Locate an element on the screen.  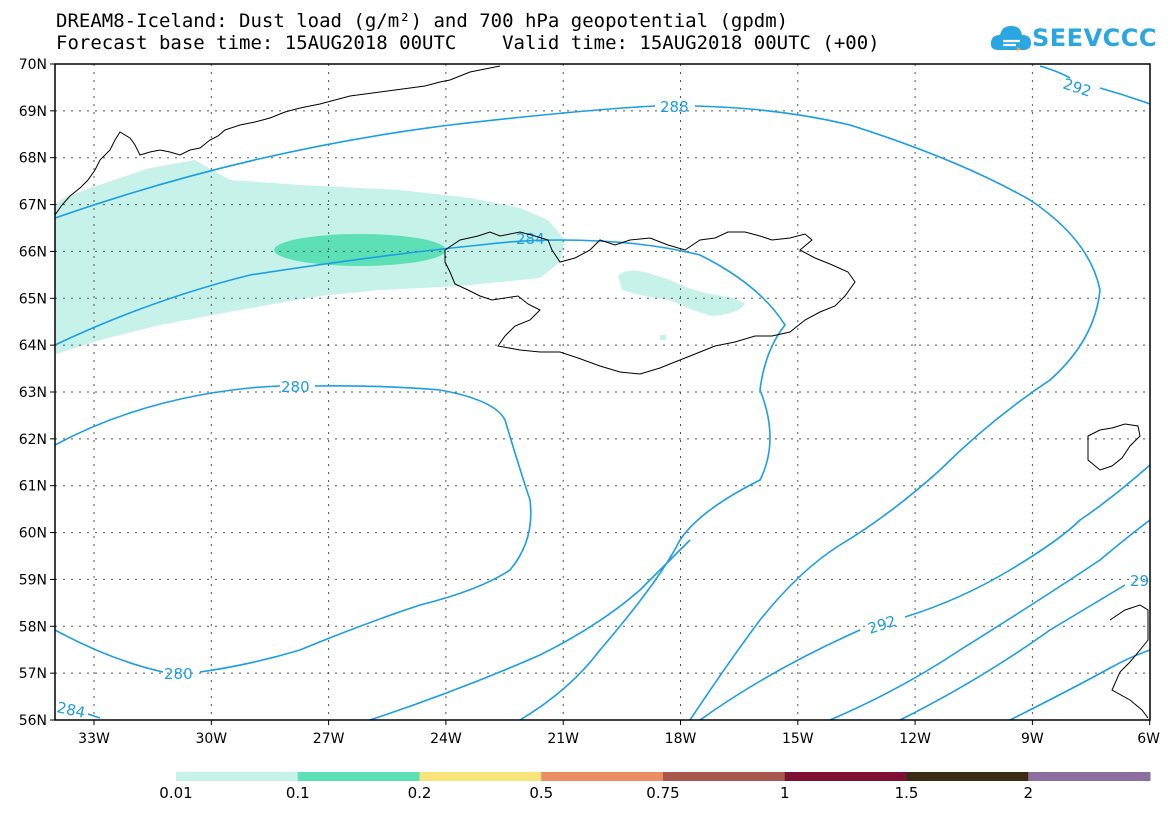
colorbar-label: 2 is located at coordinates (1028, 793).